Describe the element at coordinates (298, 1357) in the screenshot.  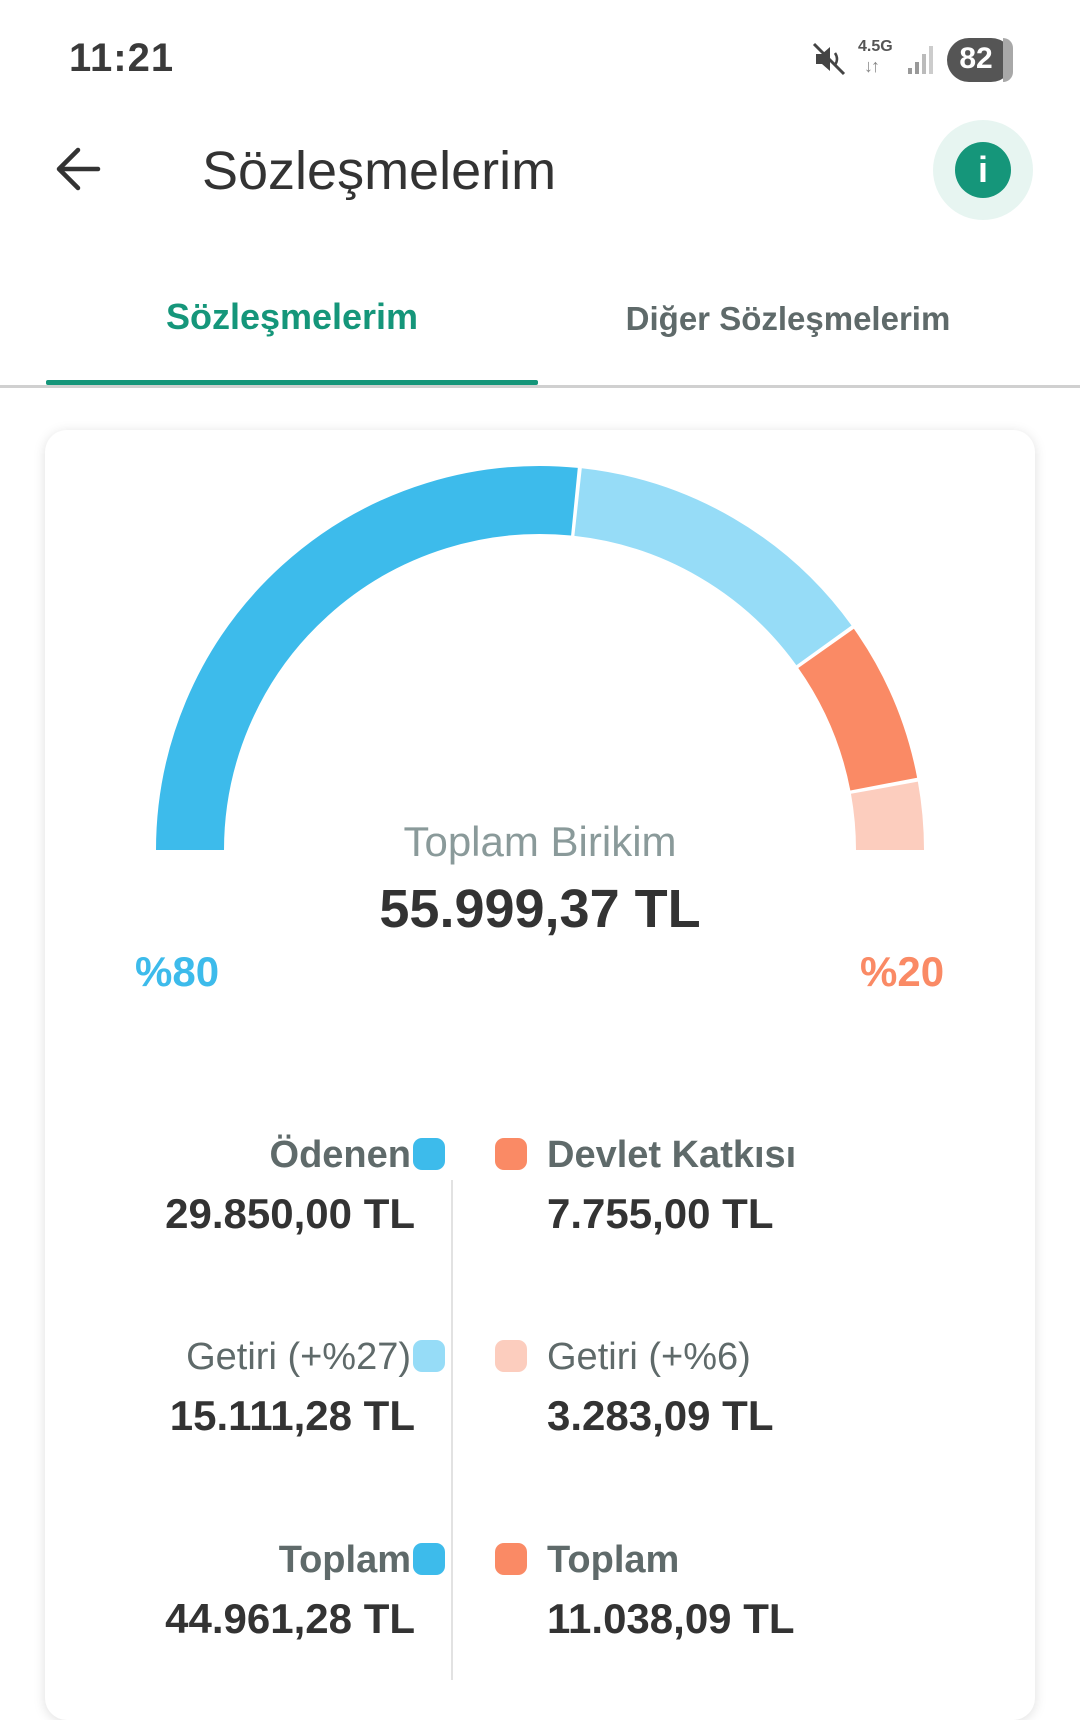
I see `legend-title: Getiri (+%27)` at that location.